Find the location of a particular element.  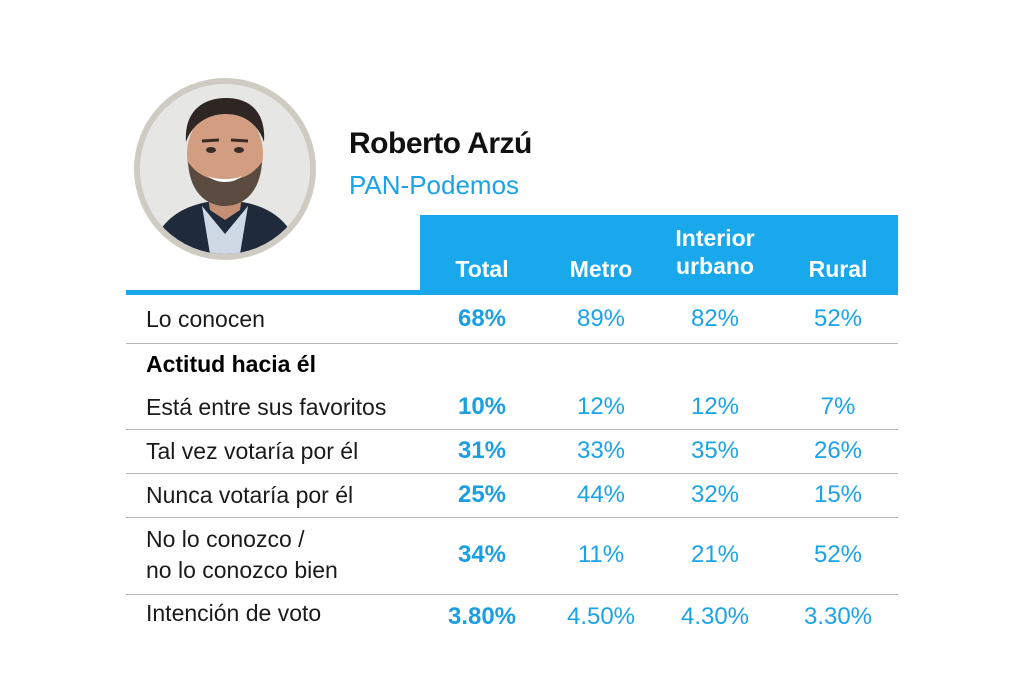

cell-metro: 4.50% is located at coordinates (601, 616).